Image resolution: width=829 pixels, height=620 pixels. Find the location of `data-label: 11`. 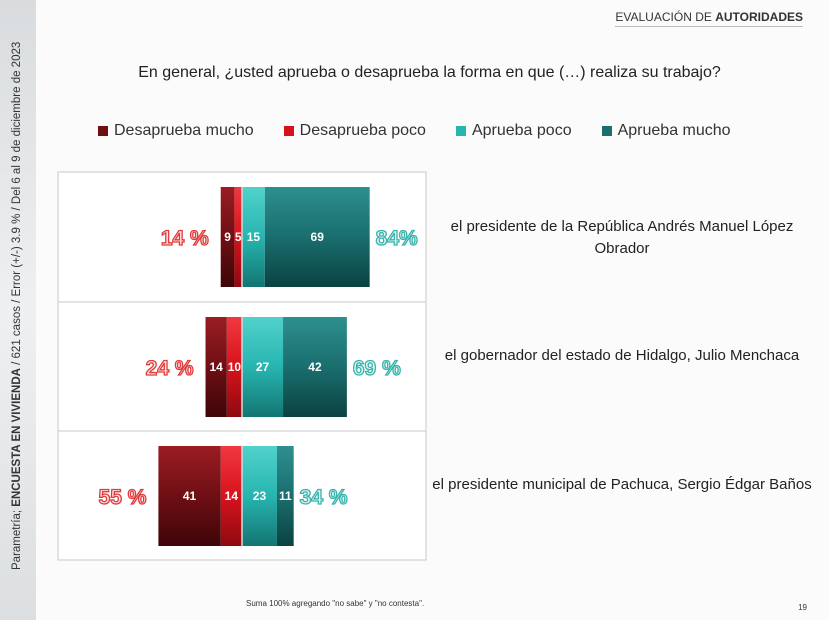

data-label: 11 is located at coordinates (285, 496).